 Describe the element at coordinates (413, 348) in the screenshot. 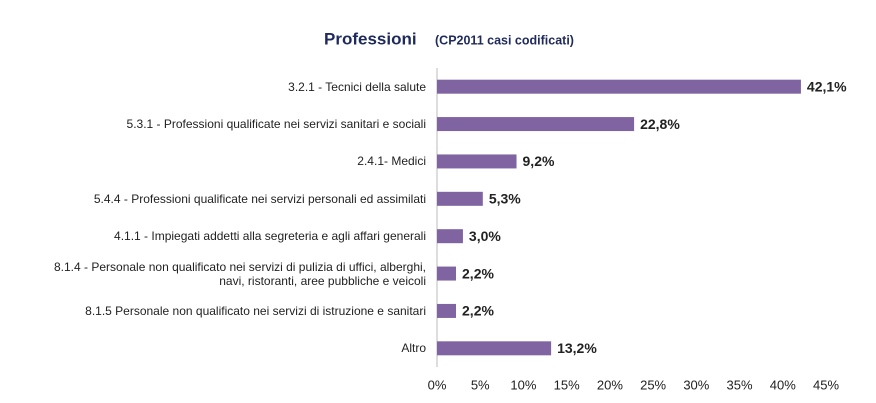

I see `y-tick-label: Altro` at that location.